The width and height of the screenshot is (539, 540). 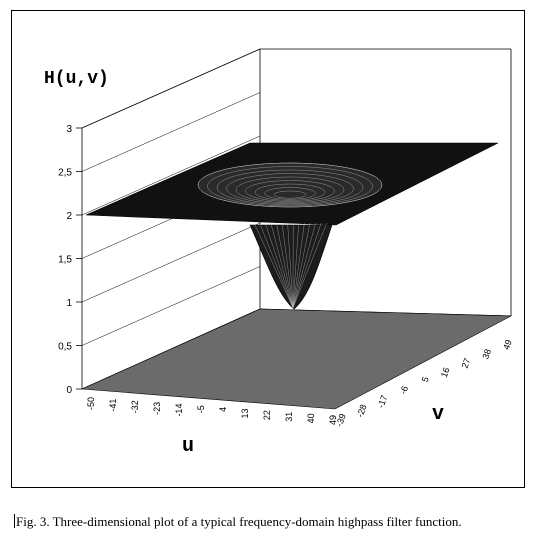 What do you see at coordinates (296, 88) in the screenshot?
I see `box-back-top-edge` at bounding box center [296, 88].